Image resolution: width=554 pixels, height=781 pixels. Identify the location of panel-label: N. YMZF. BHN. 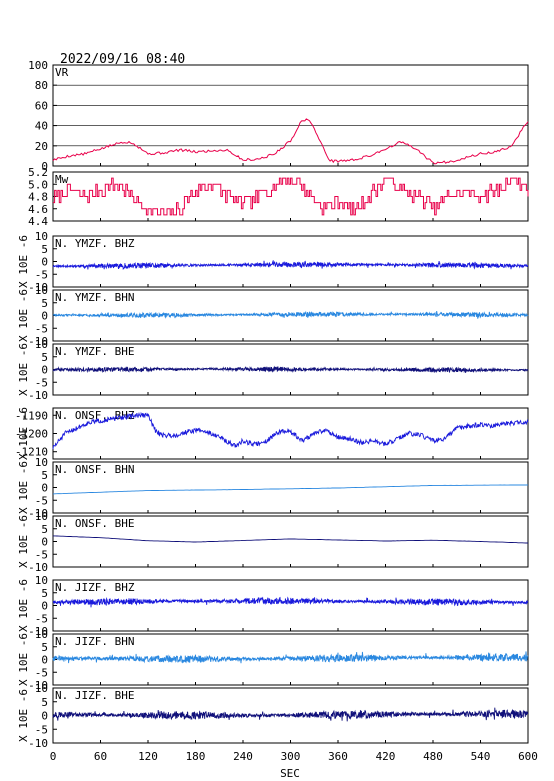
(94, 297).